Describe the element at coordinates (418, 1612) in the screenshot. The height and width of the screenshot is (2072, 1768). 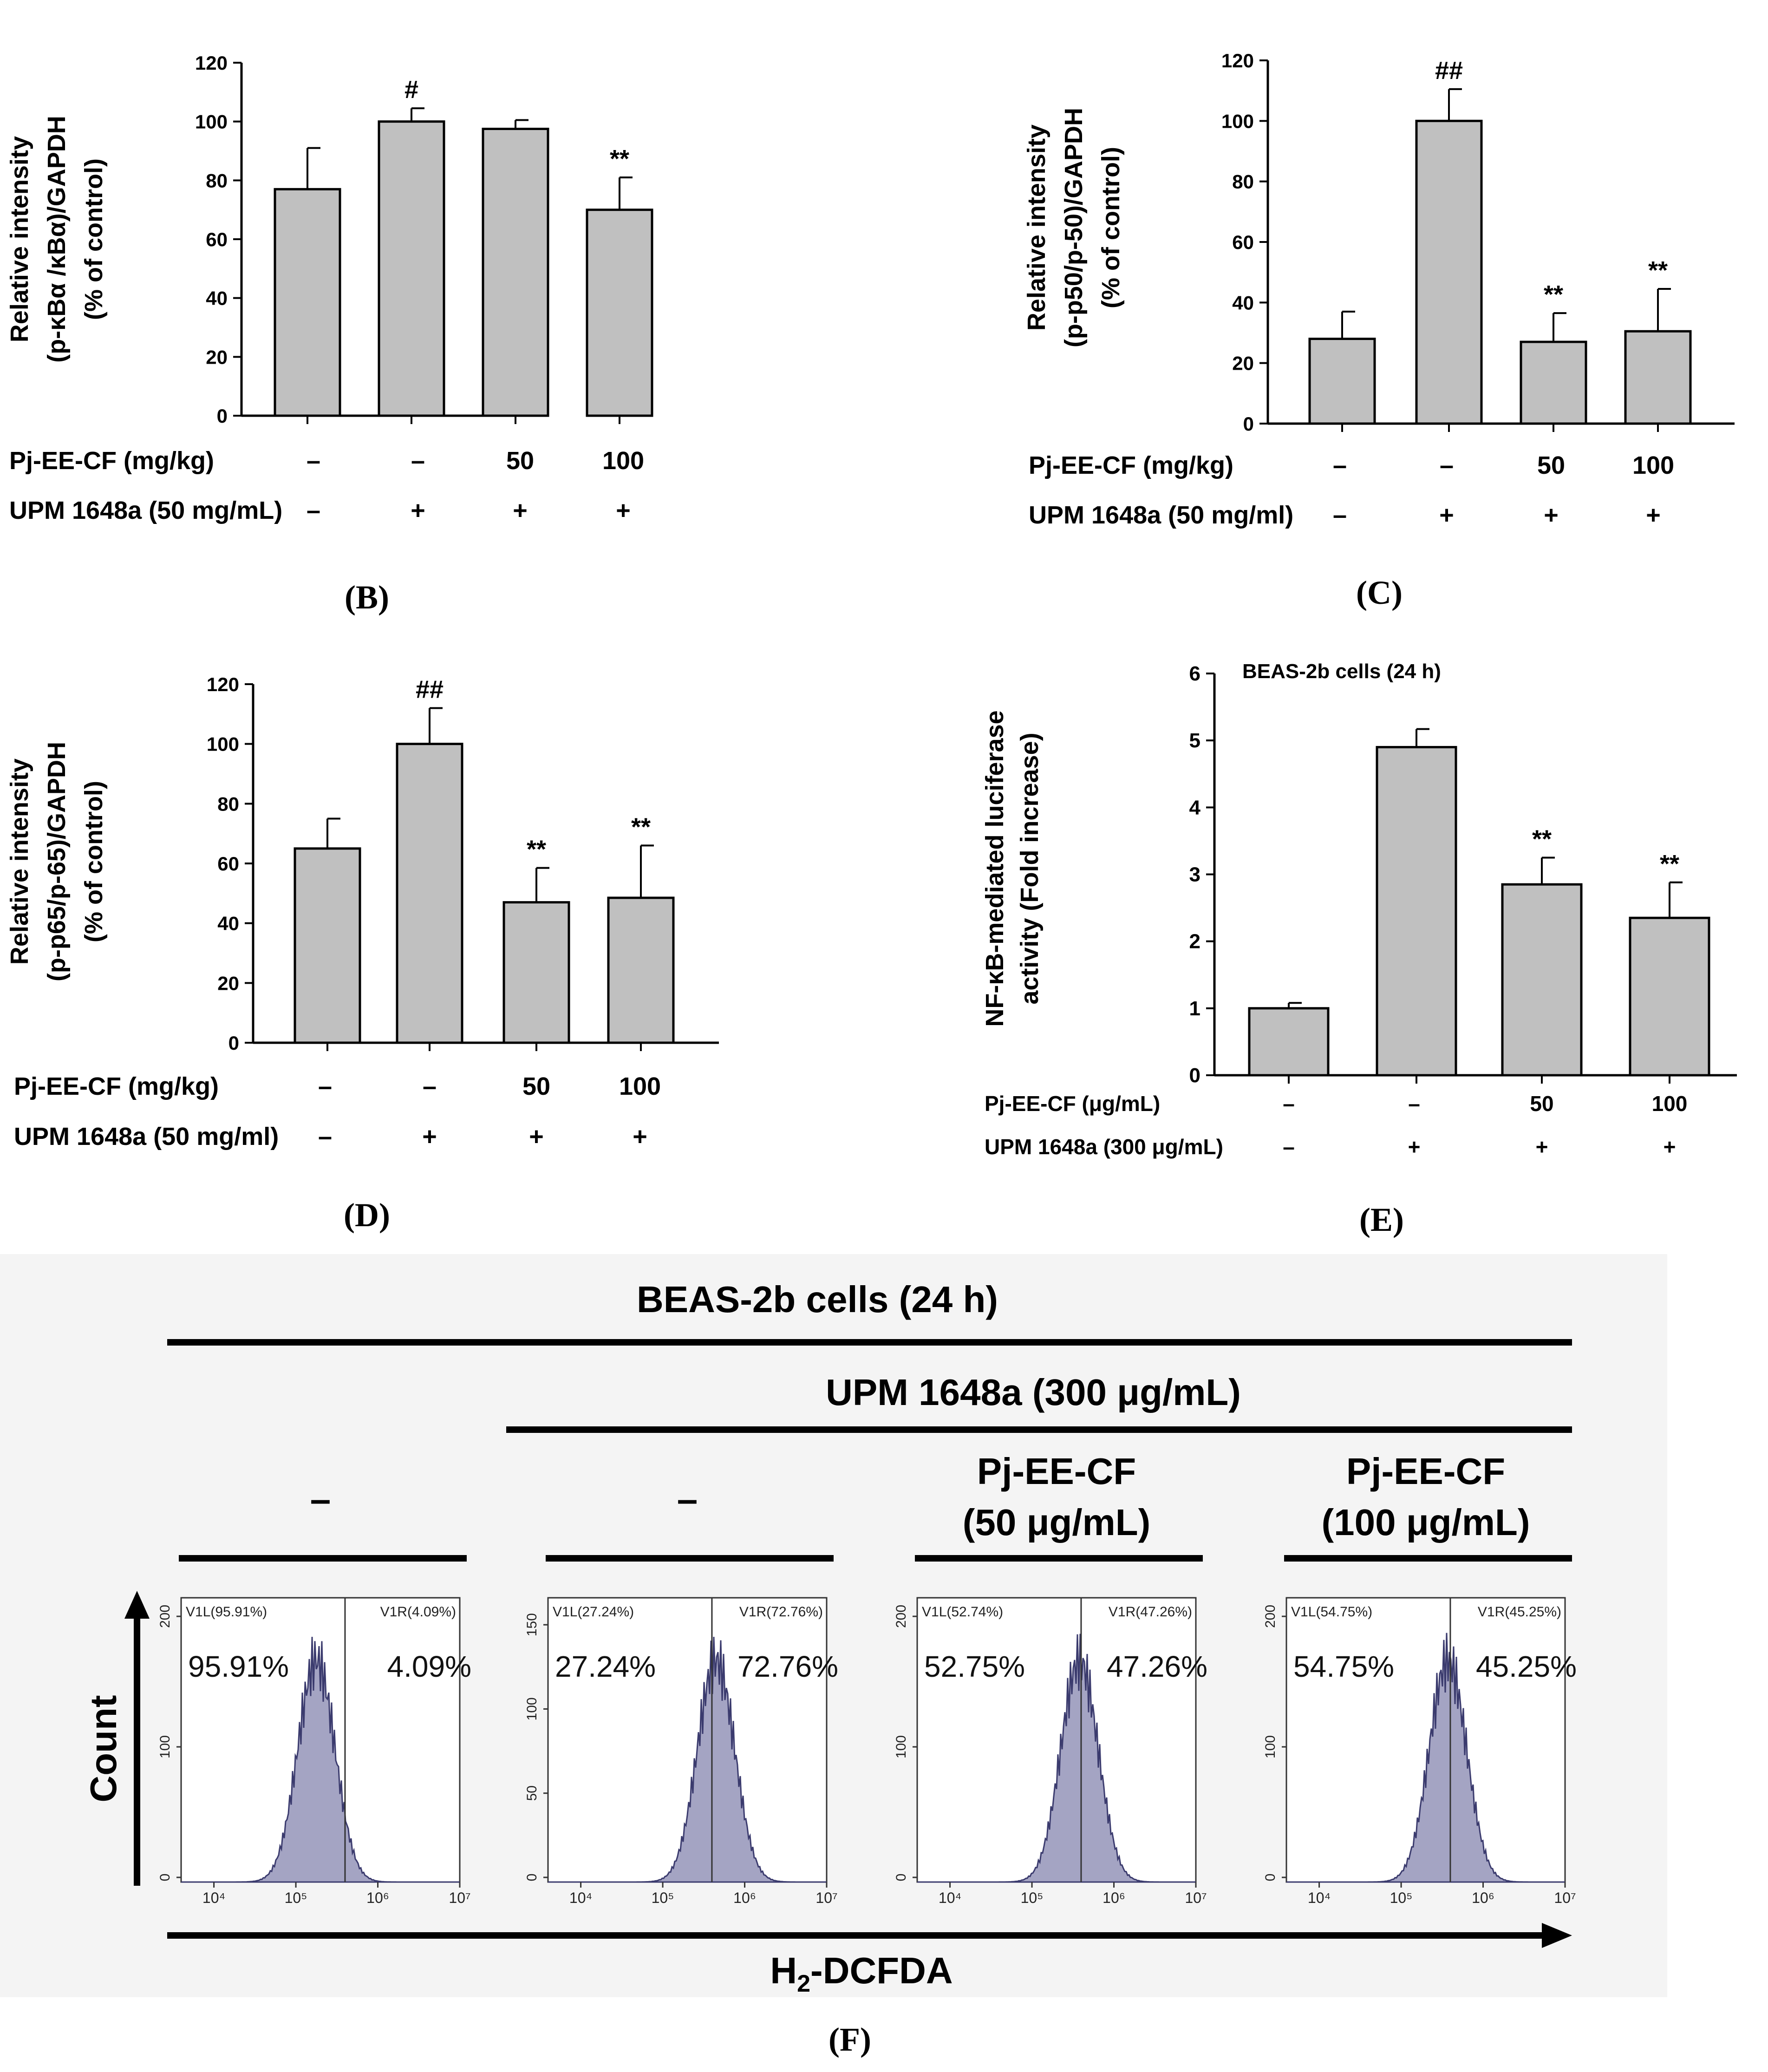
I see `gate-right-label: V1R(4.09%)` at that location.